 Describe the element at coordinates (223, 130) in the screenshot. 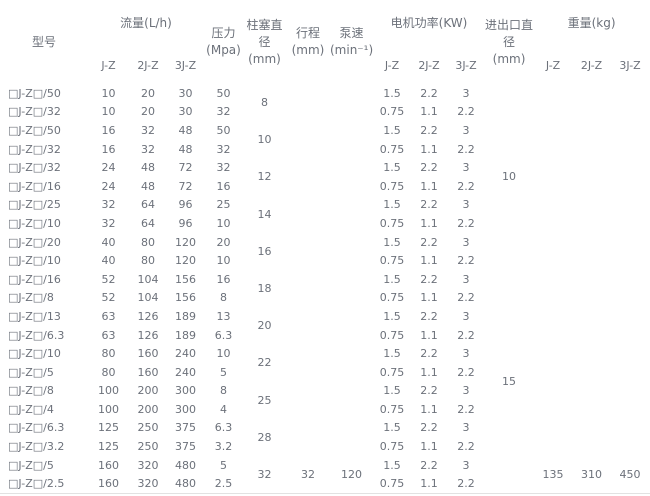

I see `pressure-cell: 50` at that location.